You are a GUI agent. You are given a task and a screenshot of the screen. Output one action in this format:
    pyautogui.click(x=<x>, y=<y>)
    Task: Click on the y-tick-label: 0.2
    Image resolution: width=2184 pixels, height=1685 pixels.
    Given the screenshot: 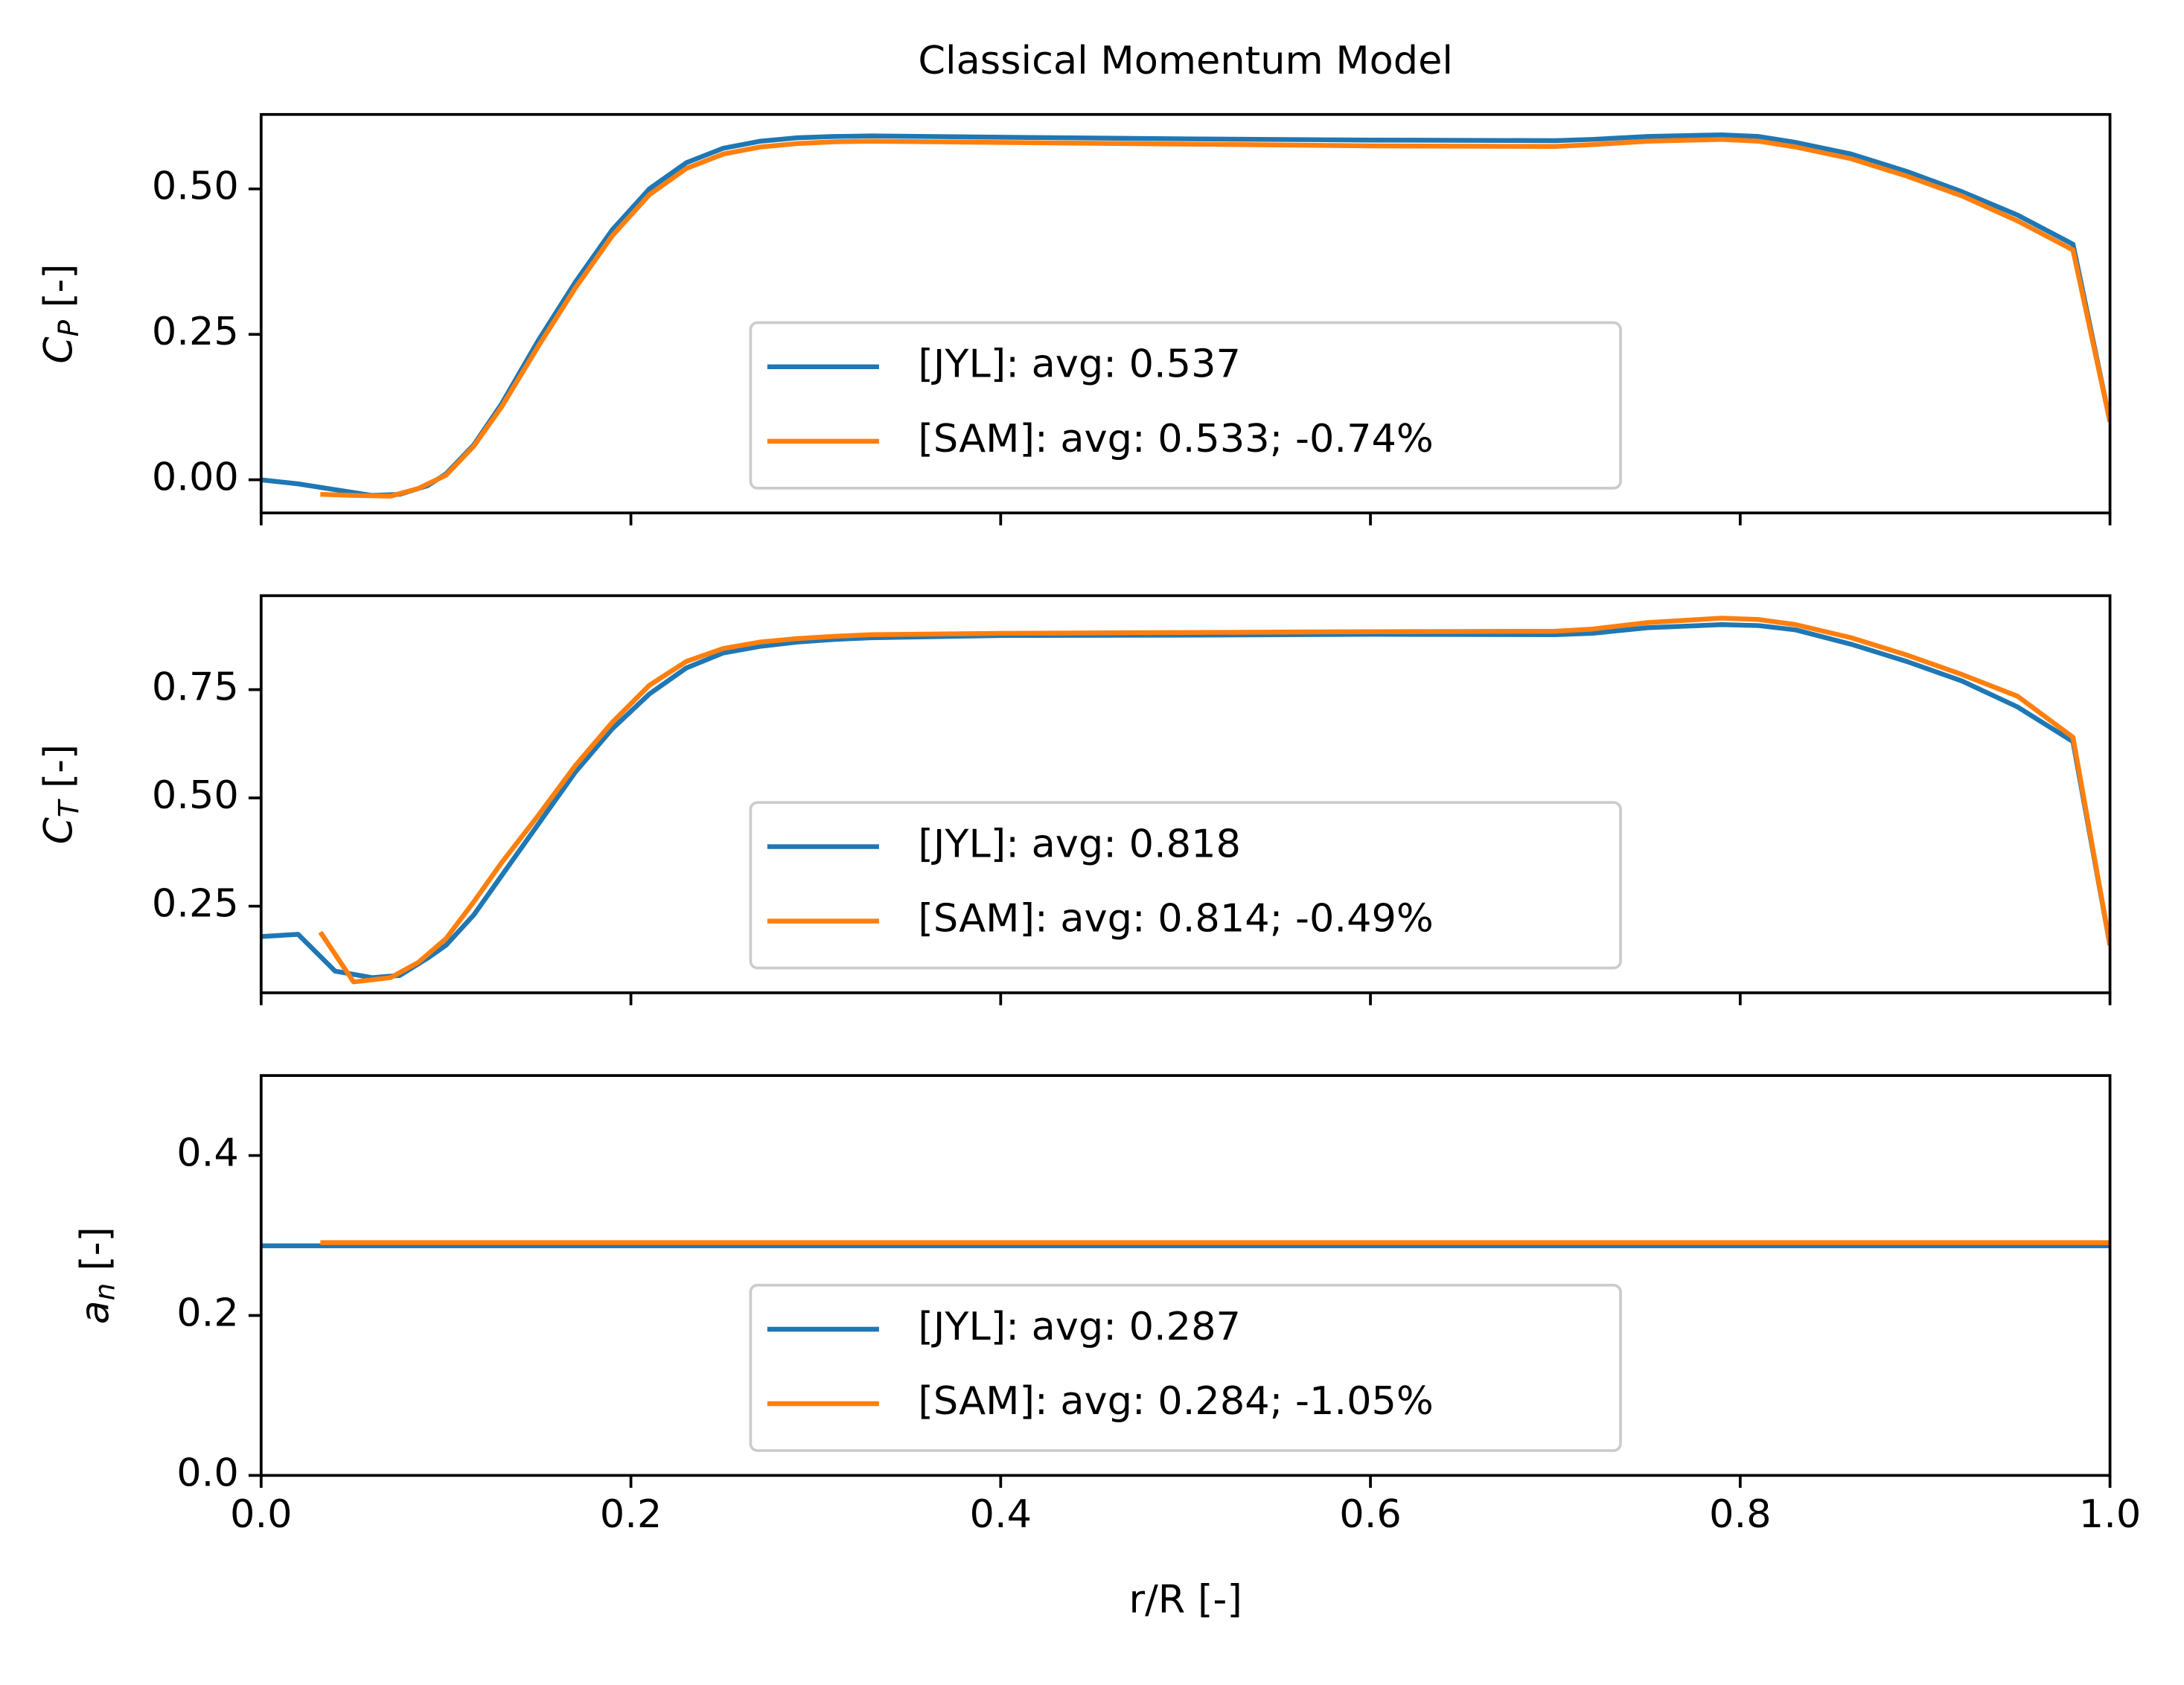 What is the action you would take?
    pyautogui.click(x=207, y=1313)
    